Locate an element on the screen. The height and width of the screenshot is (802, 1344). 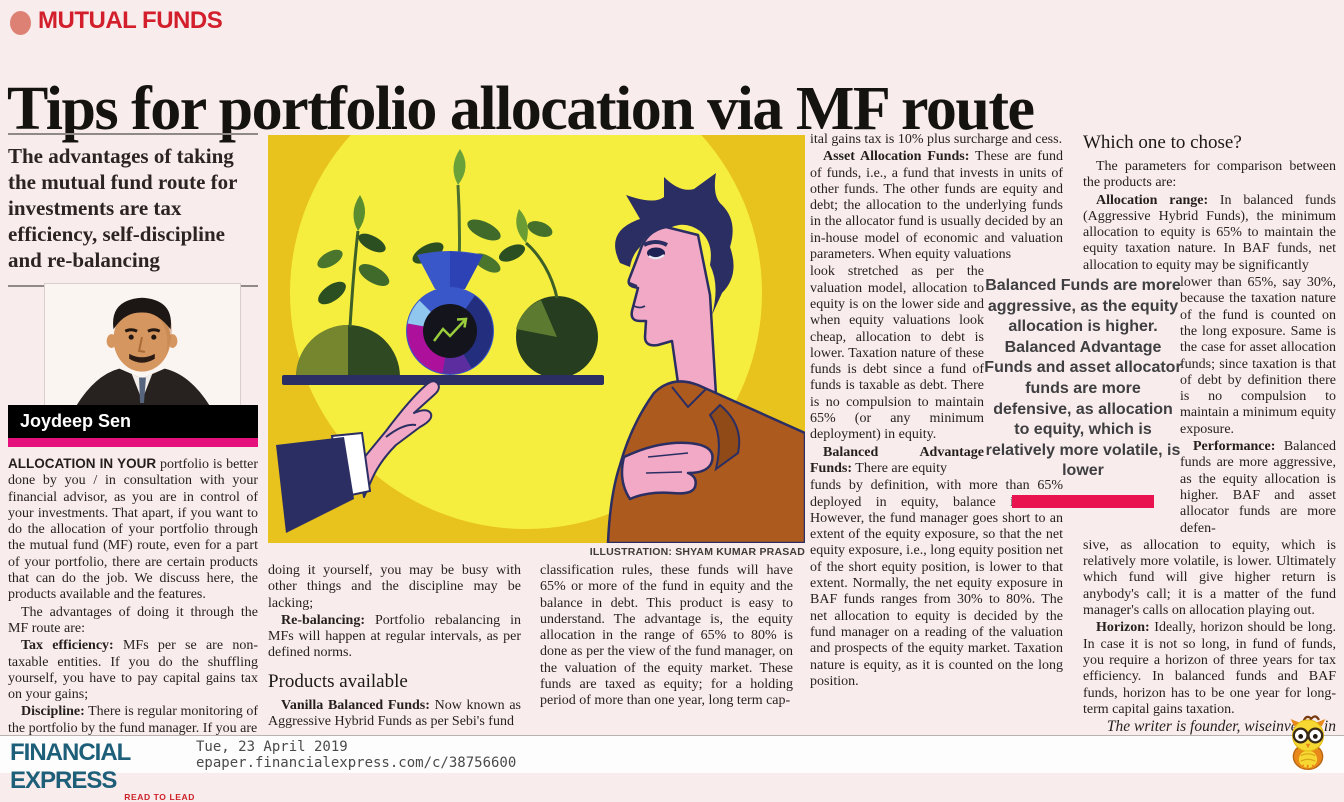
tray is located at coordinates (443, 380).